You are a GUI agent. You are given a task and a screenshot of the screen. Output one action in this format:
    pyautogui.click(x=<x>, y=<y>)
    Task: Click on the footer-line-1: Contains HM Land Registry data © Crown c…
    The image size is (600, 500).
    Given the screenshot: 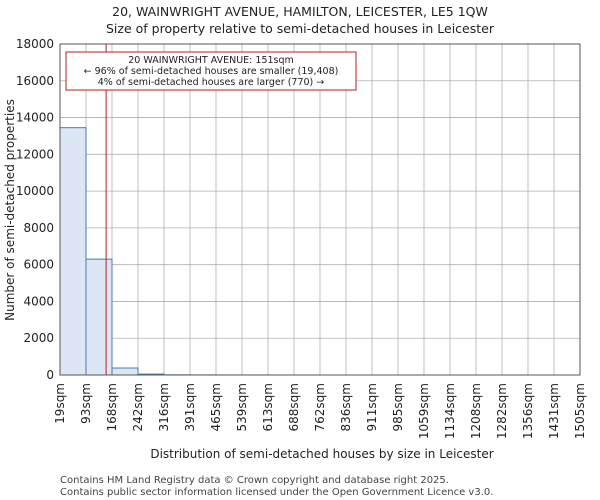 What is the action you would take?
    pyautogui.click(x=254, y=480)
    